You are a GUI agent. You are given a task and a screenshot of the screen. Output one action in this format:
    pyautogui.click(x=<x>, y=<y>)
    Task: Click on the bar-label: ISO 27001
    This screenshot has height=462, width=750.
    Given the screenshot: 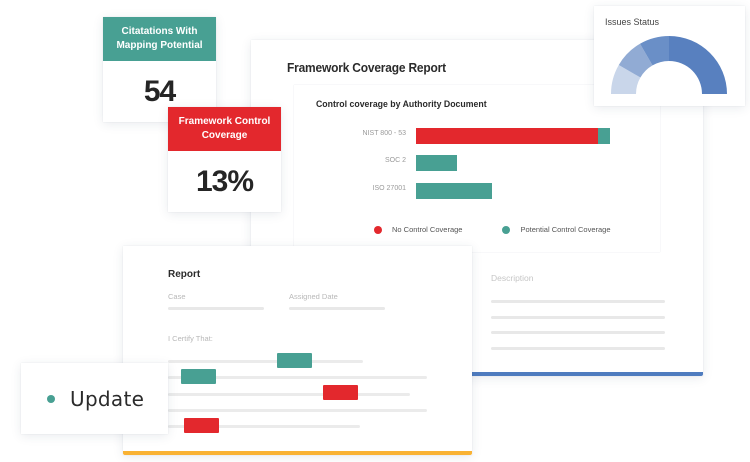 What is the action you would take?
    pyautogui.click(x=389, y=188)
    